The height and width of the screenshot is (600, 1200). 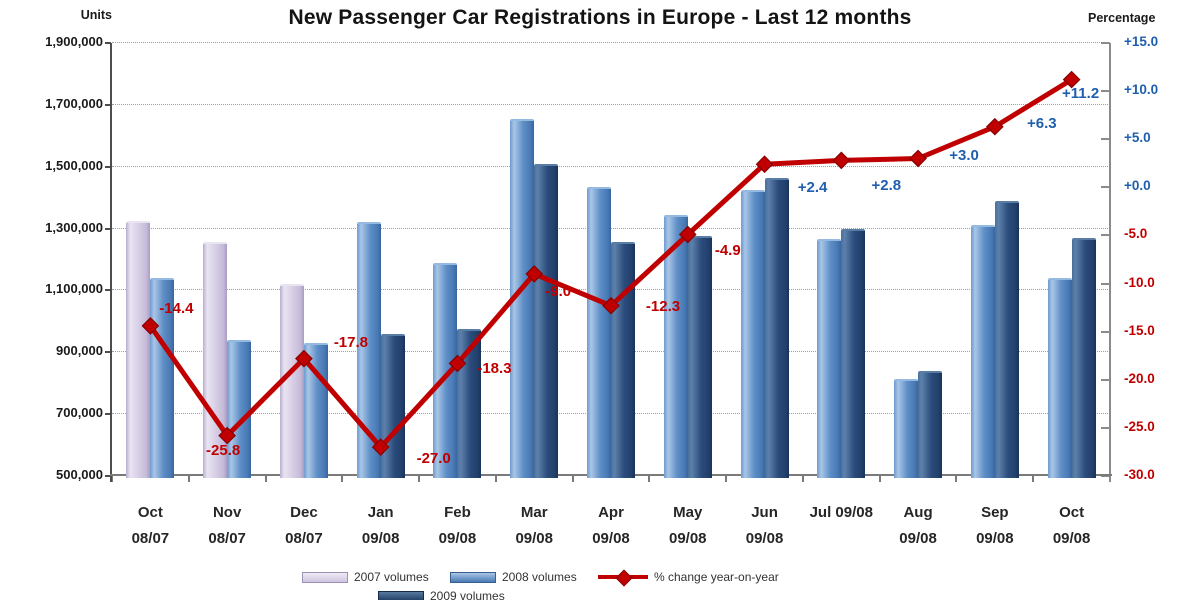 I want to click on y-axis-tick-label: 500,000, so click(x=79, y=474).